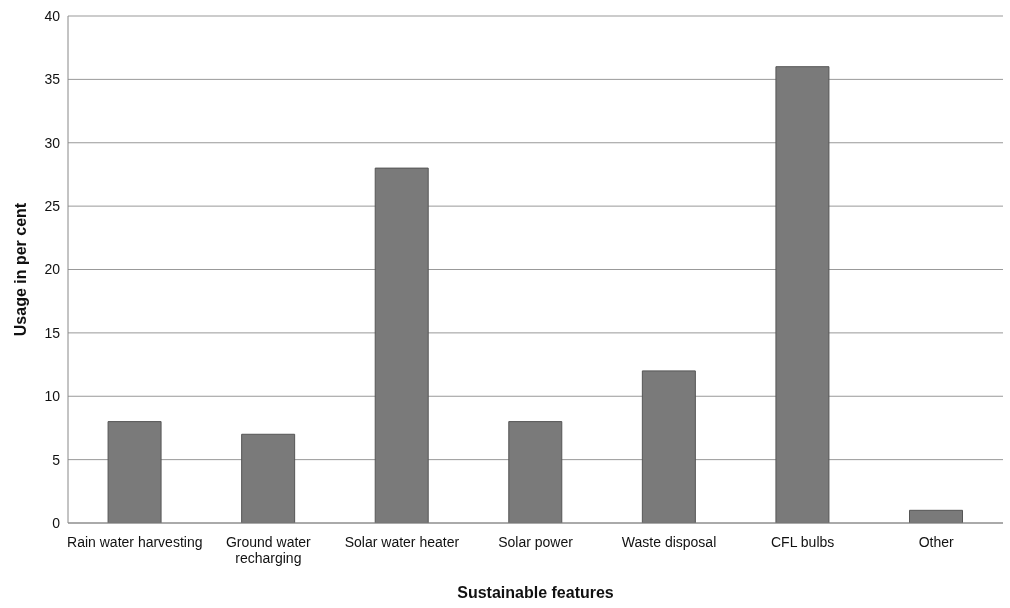  Describe the element at coordinates (52, 396) in the screenshot. I see `y-tick-label: 10` at that location.